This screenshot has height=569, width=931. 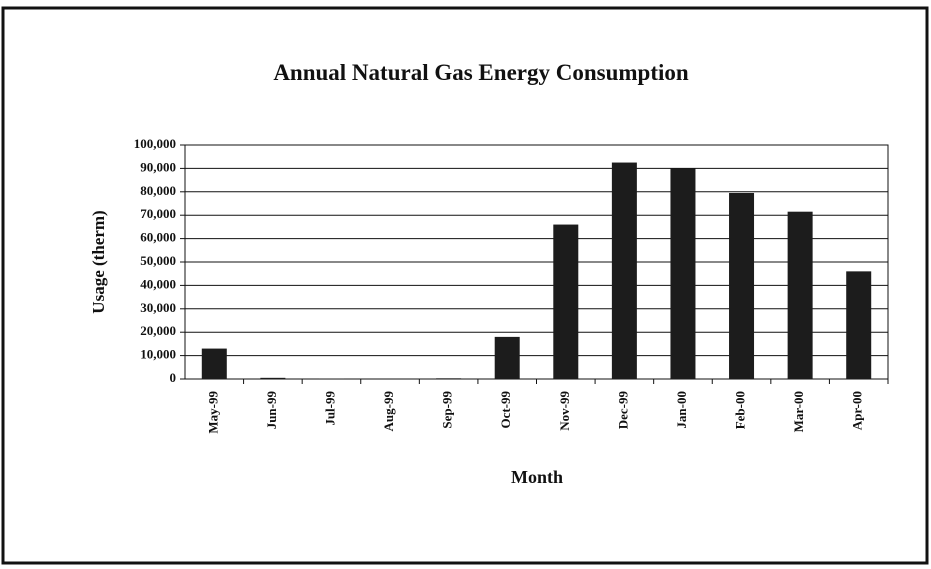 What do you see at coordinates (798, 411) in the screenshot?
I see `x-tick-label: Mar-00` at bounding box center [798, 411].